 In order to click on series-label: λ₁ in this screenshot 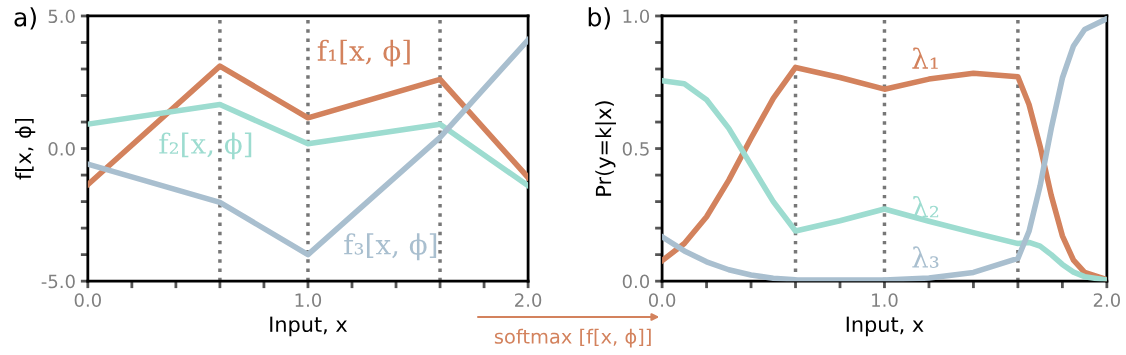, I will do `click(925, 58)`.